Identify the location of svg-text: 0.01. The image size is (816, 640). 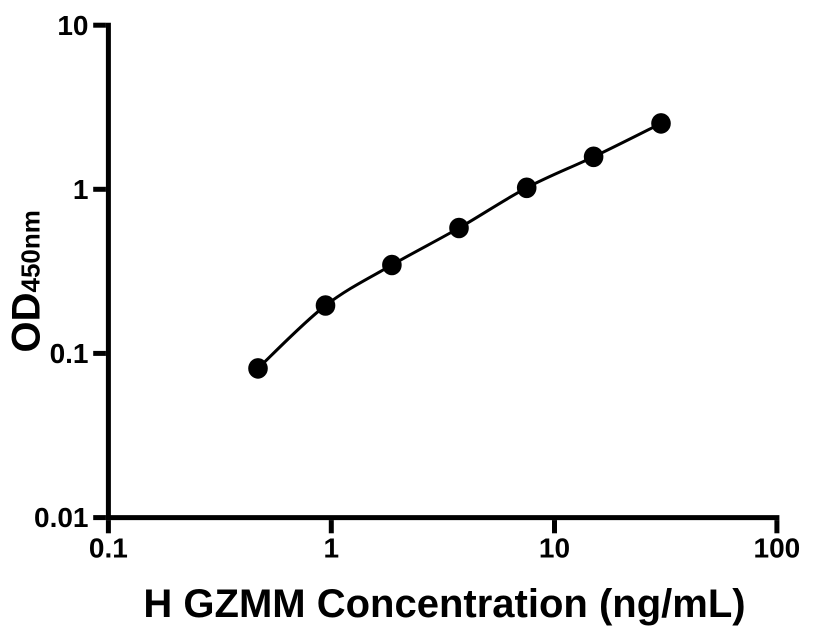
(61, 517).